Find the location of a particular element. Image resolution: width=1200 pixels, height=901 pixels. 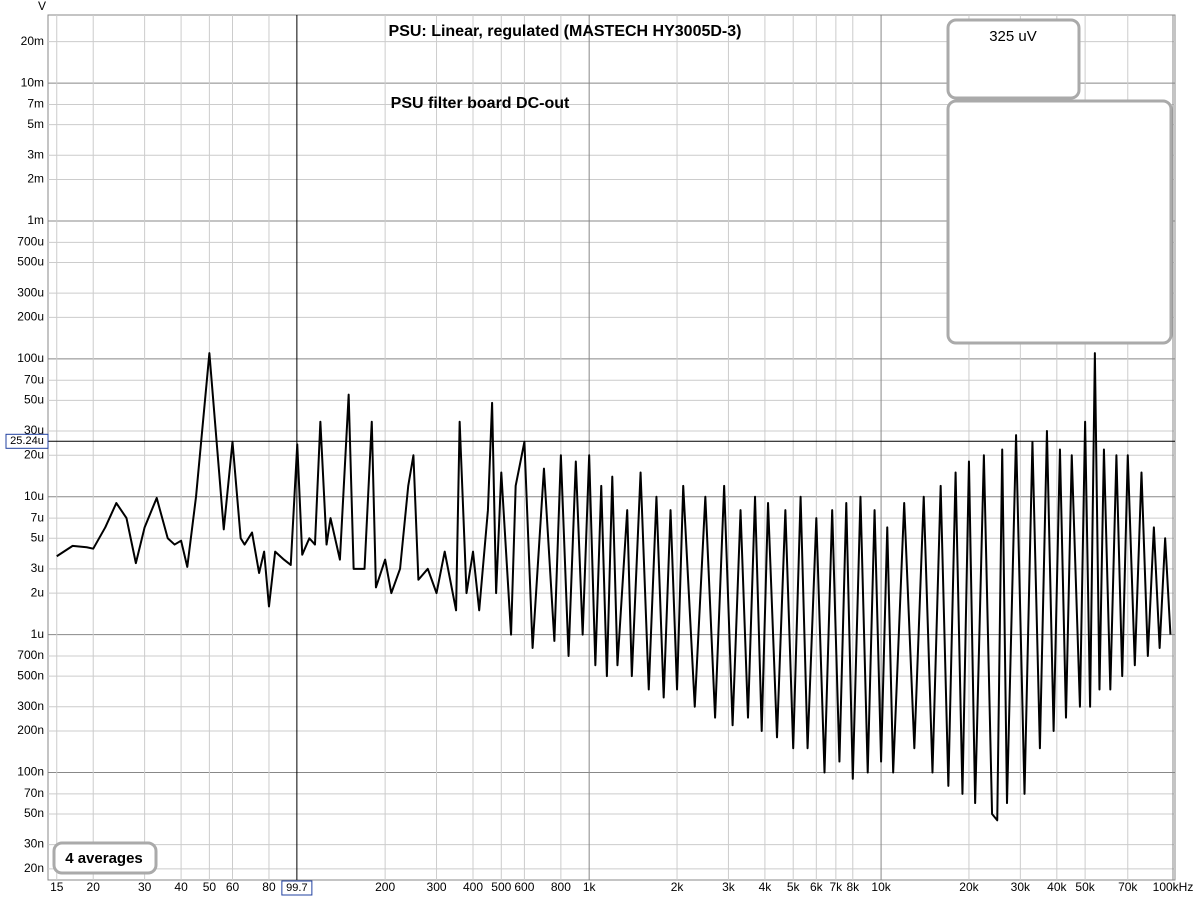

control-panel is located at coordinates (1059, 222).